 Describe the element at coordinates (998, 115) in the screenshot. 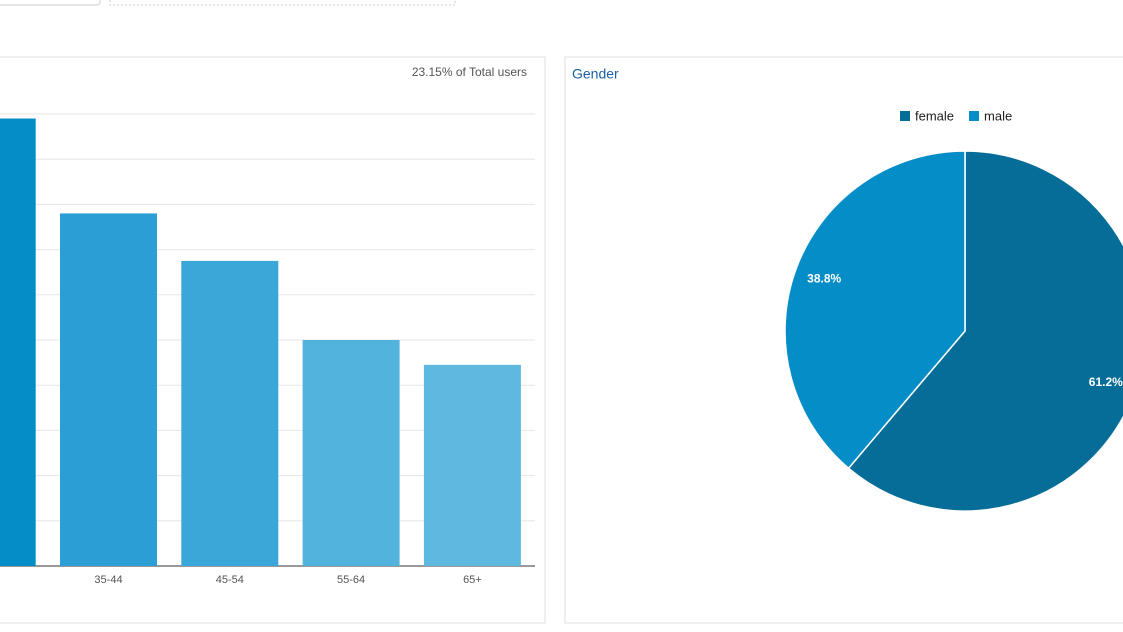

I see `legend-label: male` at that location.